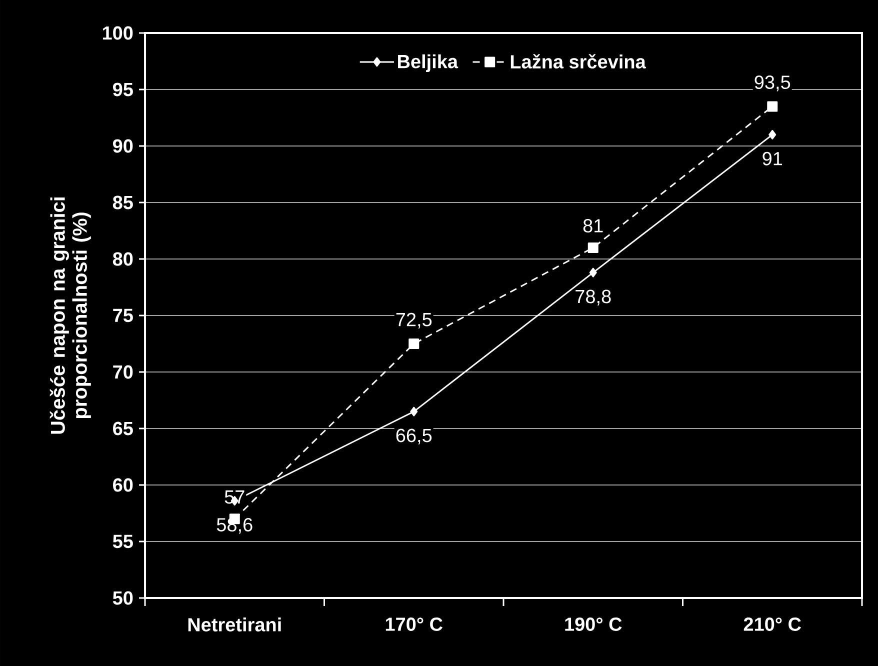 This screenshot has width=878, height=666. What do you see at coordinates (123, 146) in the screenshot?
I see `y-tick-label: 90` at bounding box center [123, 146].